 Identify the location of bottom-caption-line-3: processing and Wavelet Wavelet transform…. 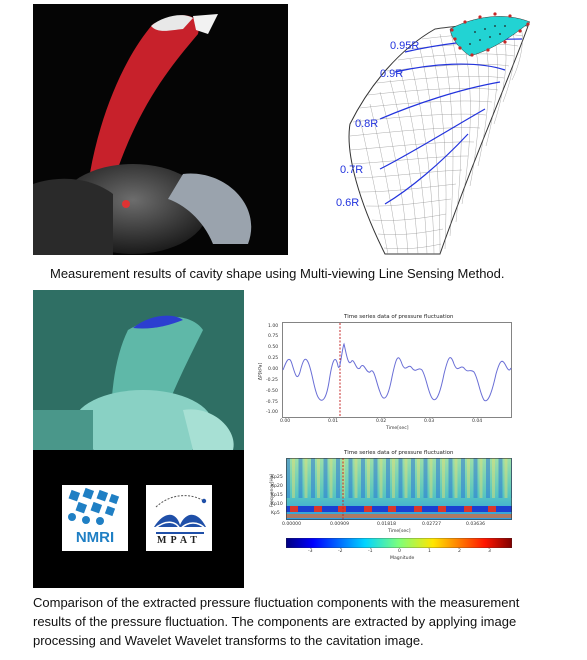
(228, 640).